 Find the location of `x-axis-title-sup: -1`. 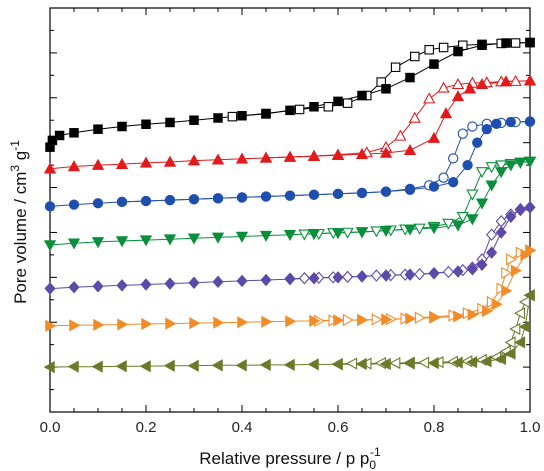

x-axis-title-sup: -1 is located at coordinates (375, 452).